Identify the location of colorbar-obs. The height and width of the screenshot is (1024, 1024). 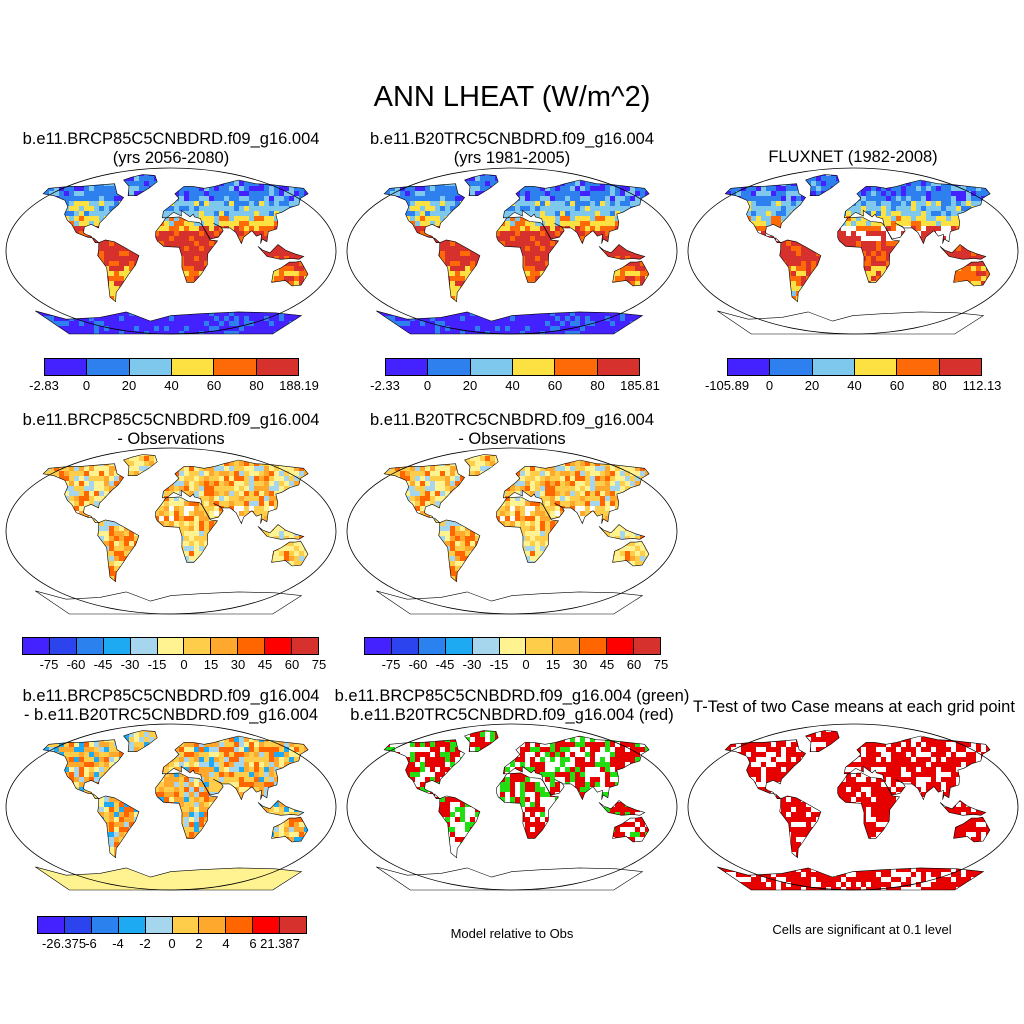
(854, 367).